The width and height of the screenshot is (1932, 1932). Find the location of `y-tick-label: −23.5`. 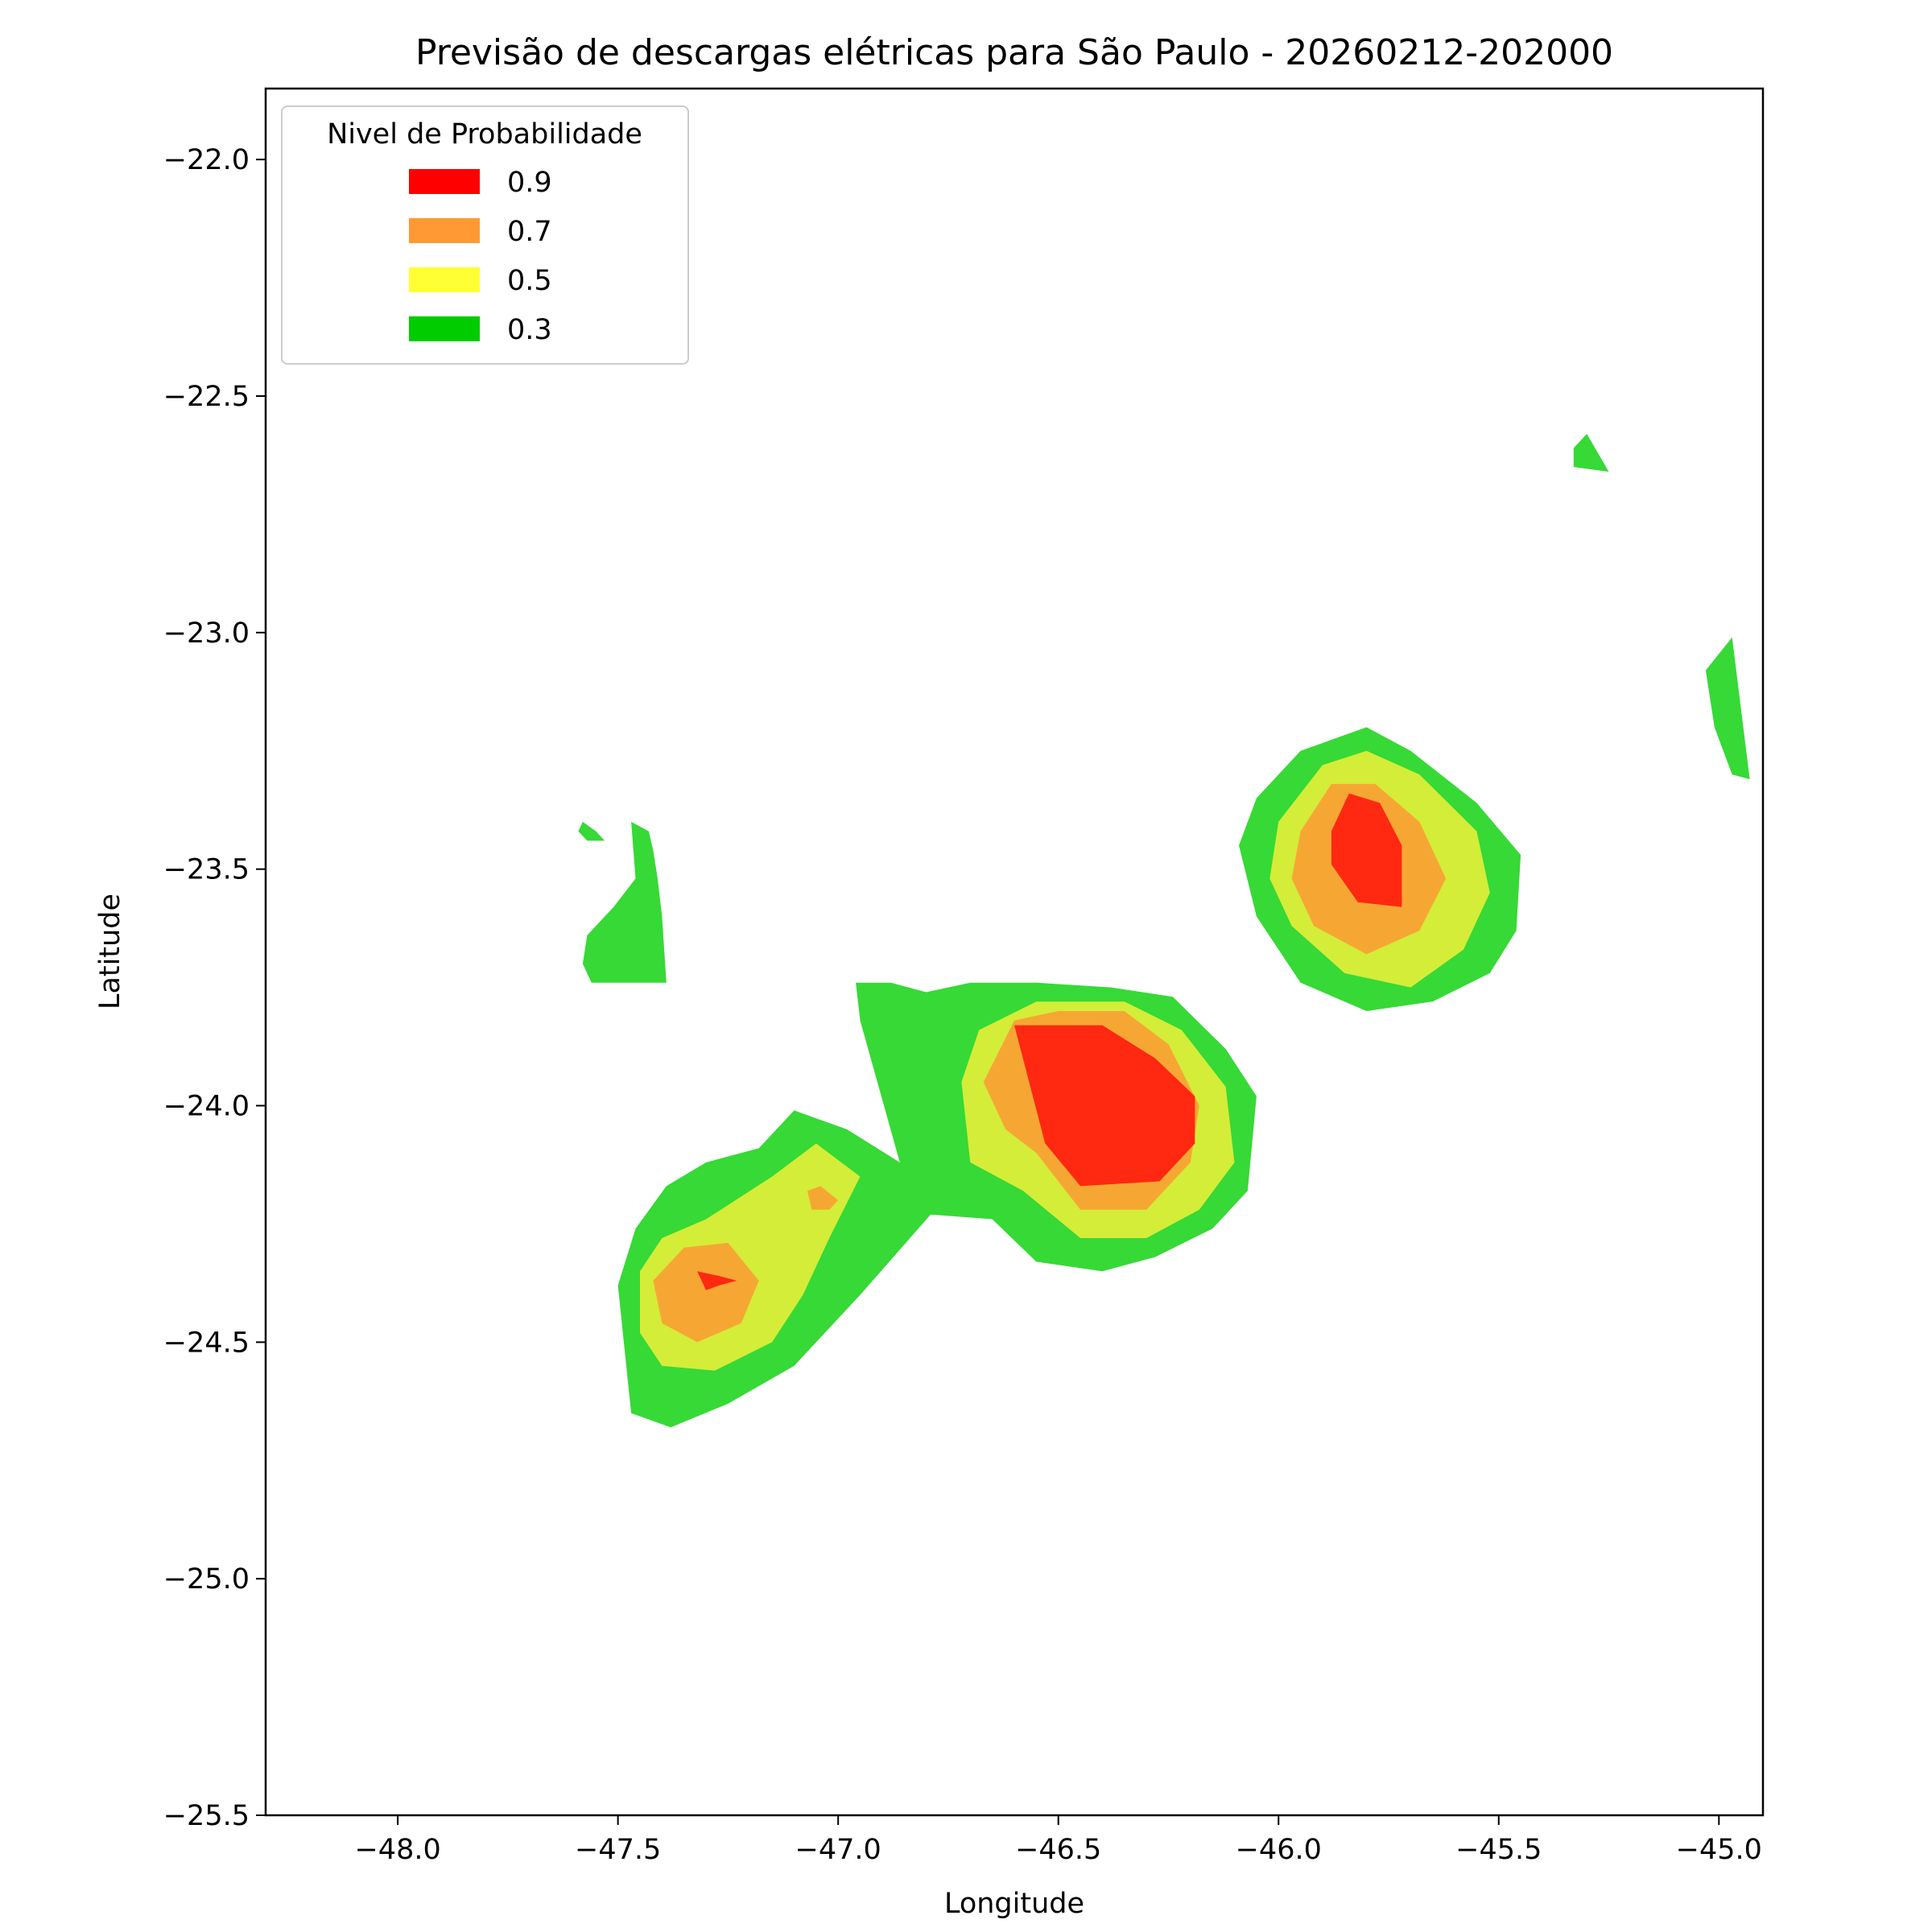

y-tick-label: −23.5 is located at coordinates (206, 870).